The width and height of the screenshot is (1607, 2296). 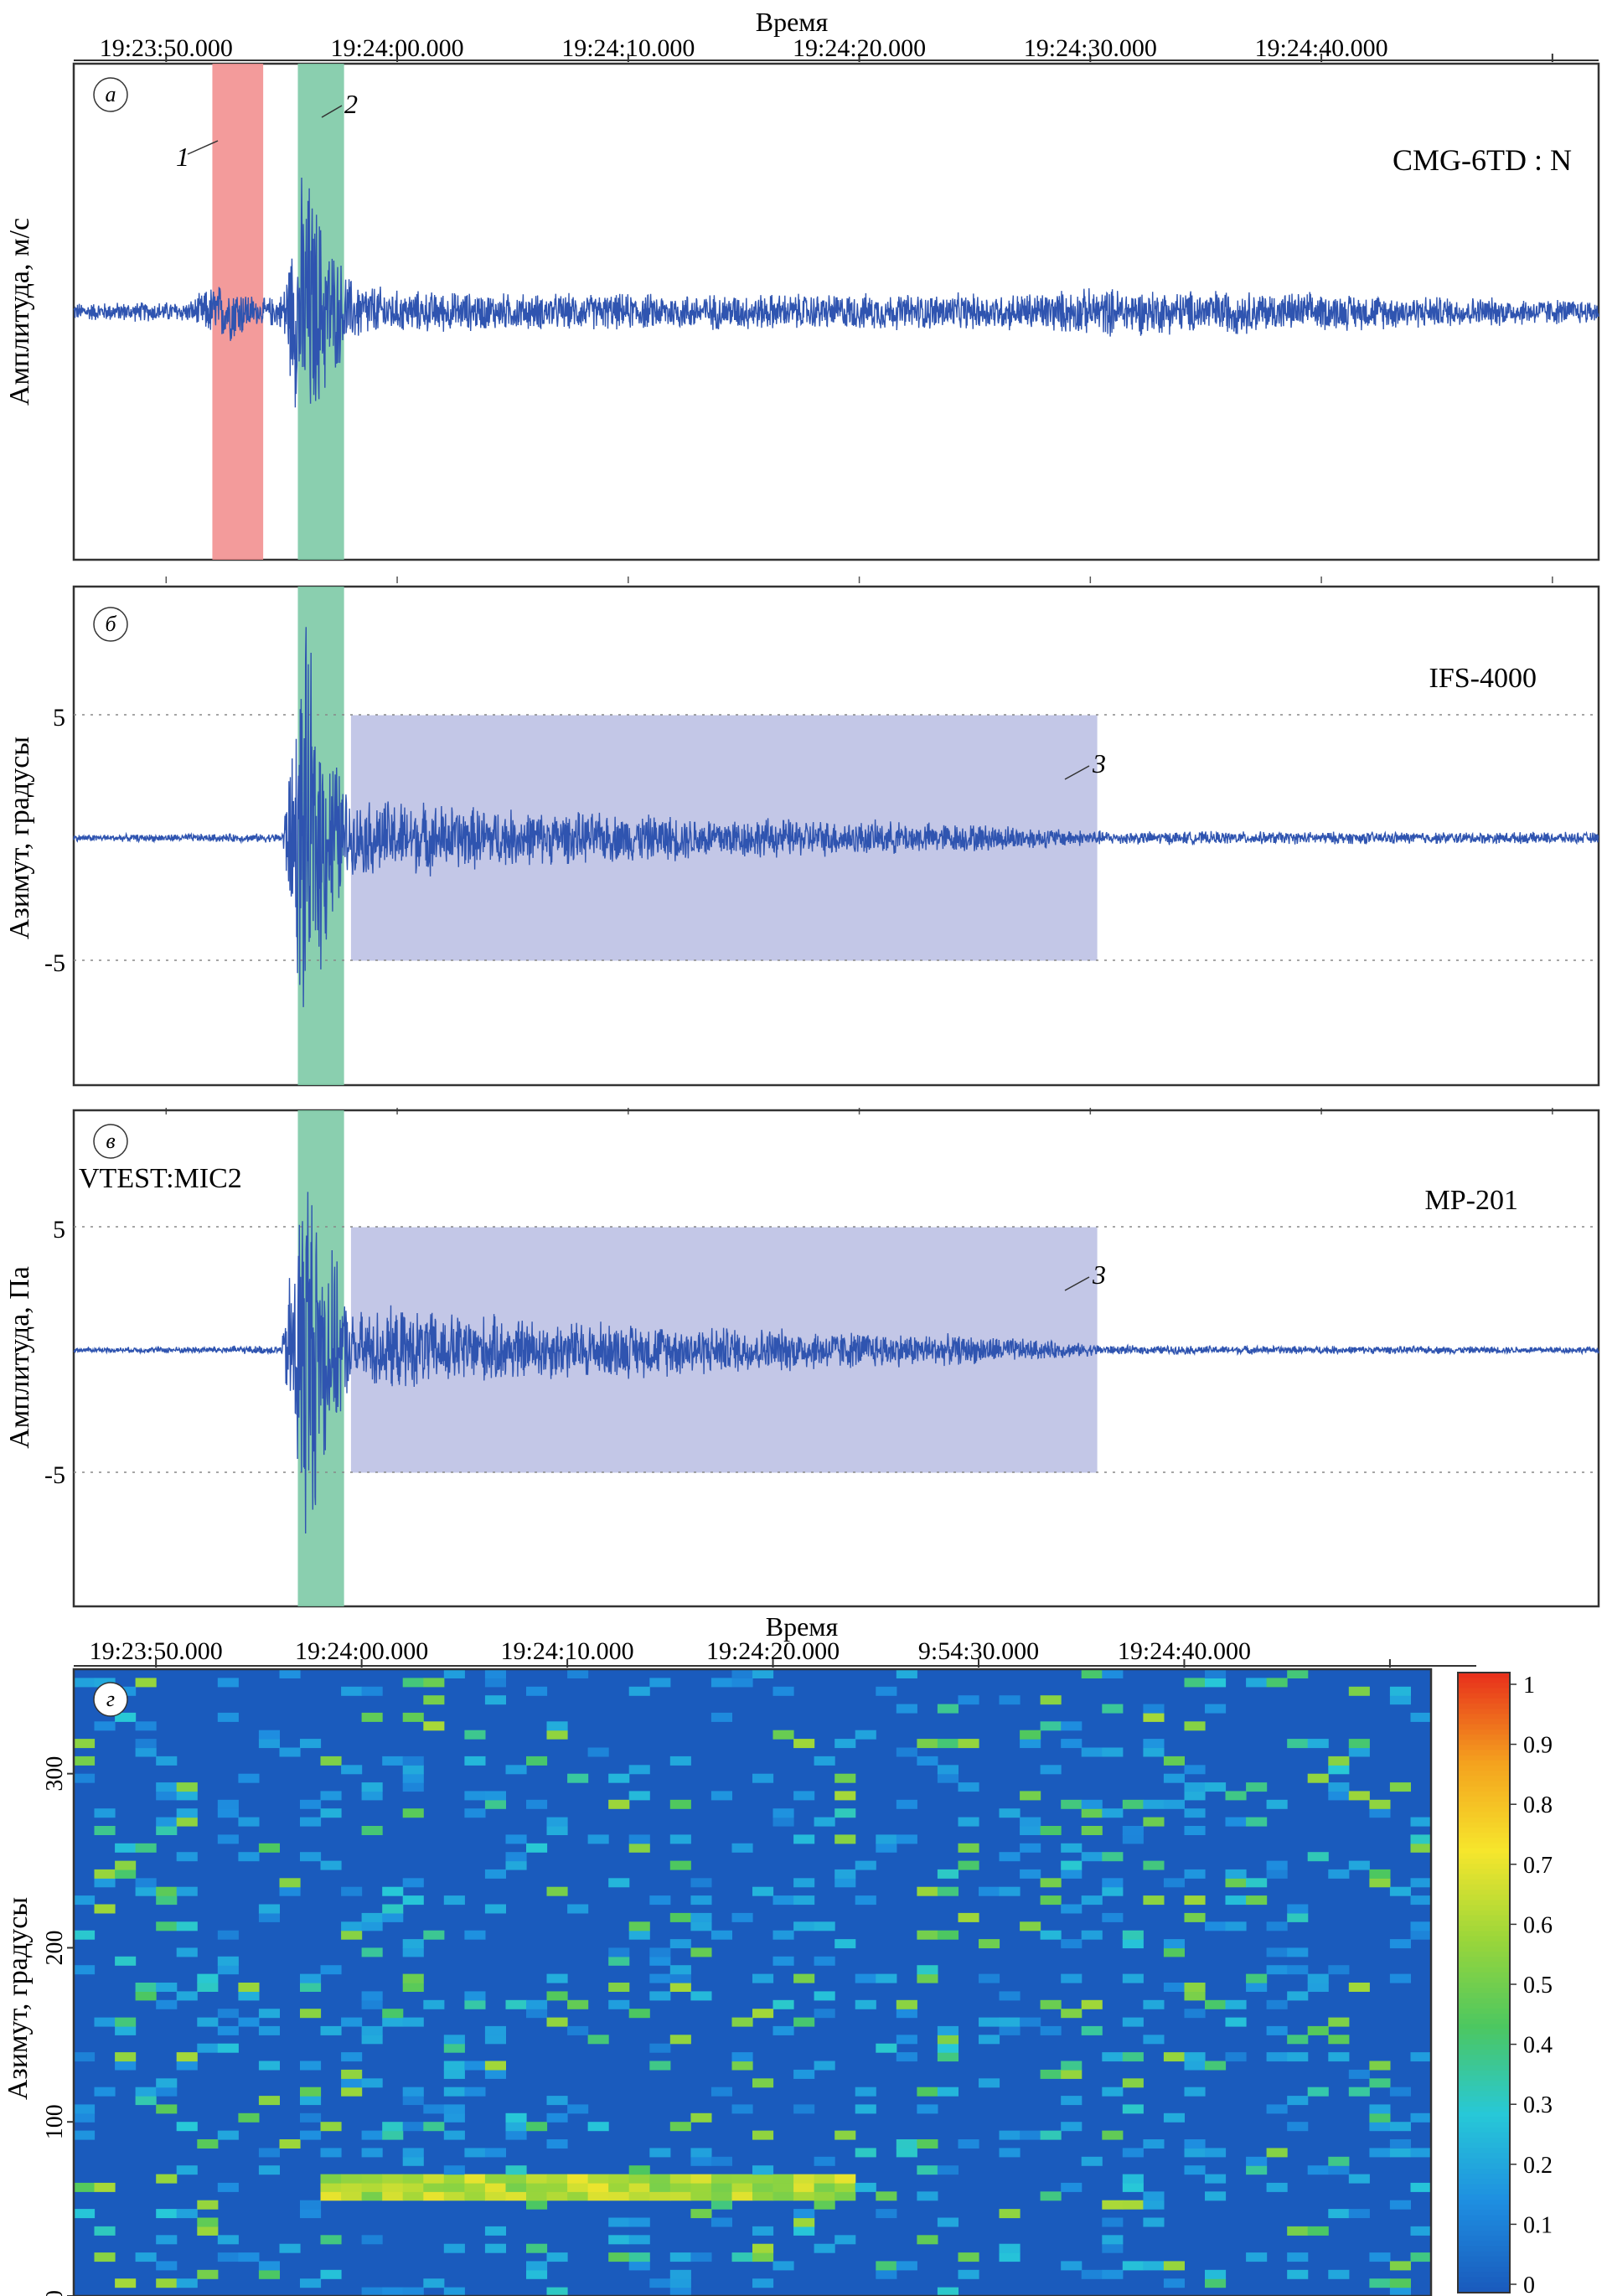 I want to click on colorbar-tick-label: 0.4, so click(x=1538, y=2046).